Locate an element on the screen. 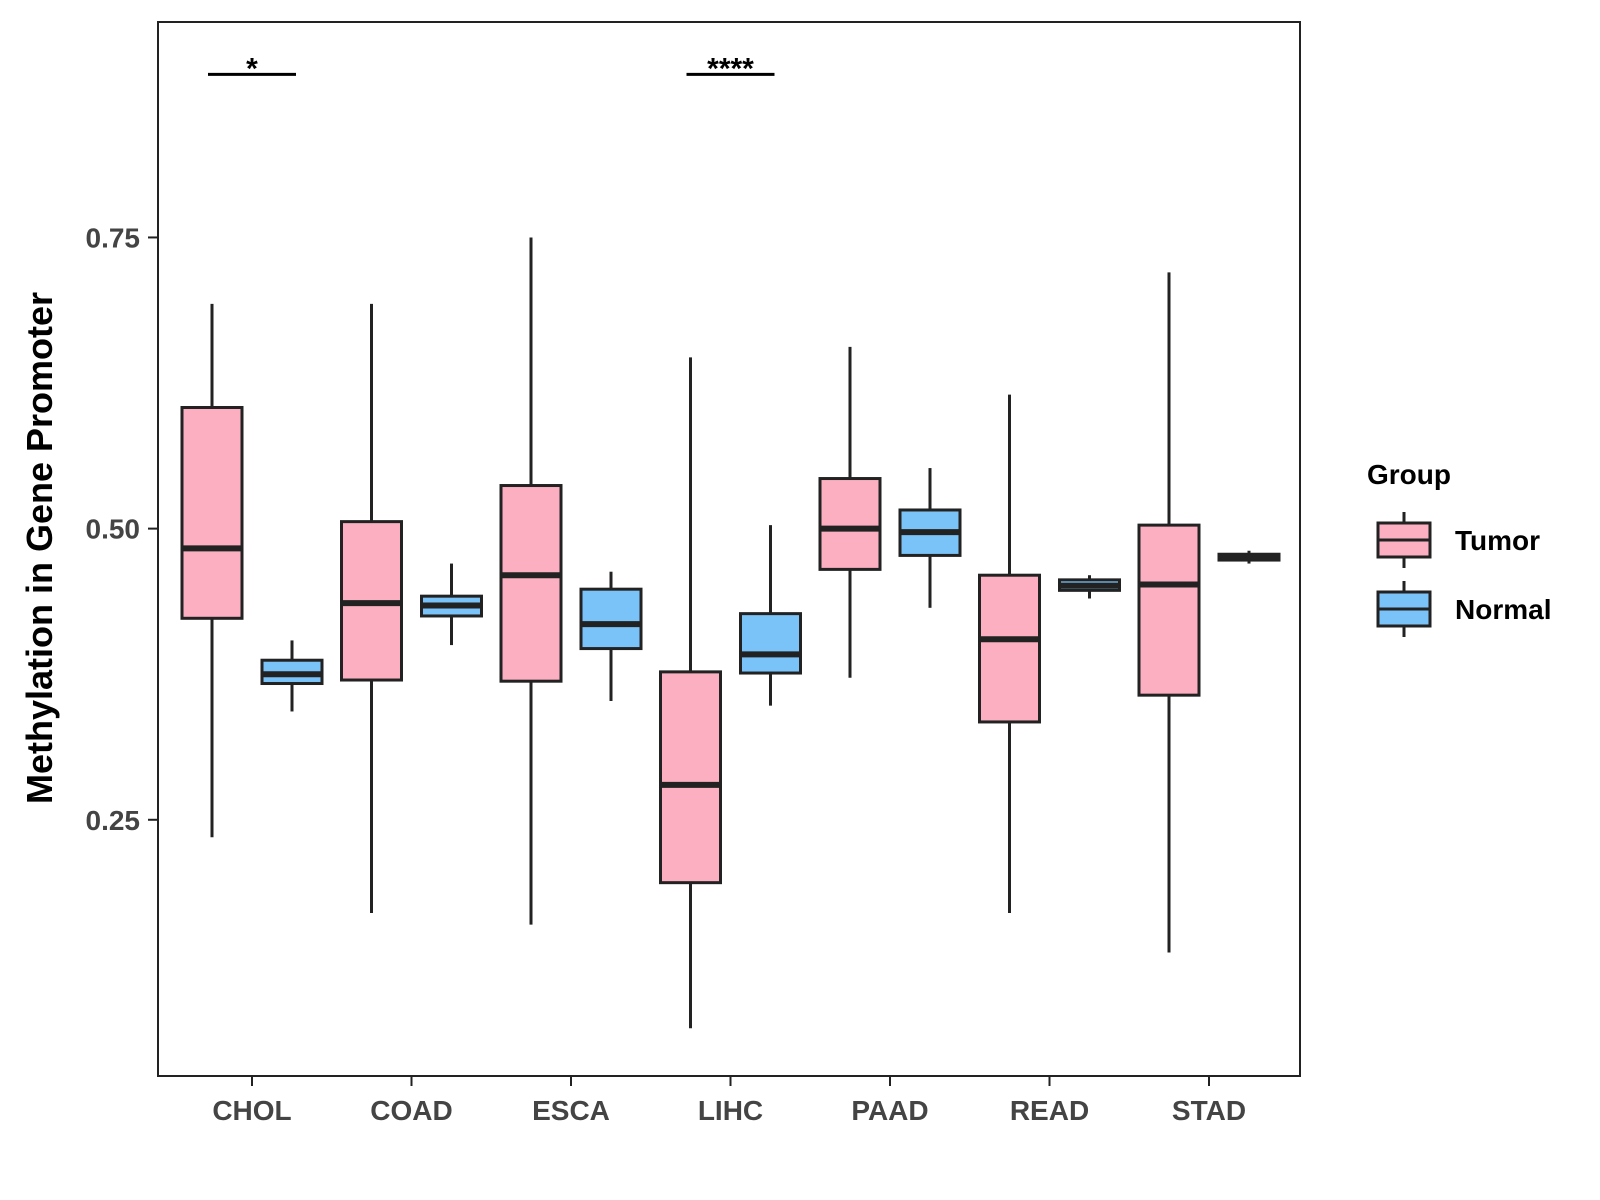 The image size is (1600, 1200). y-tick-label: 0.25 is located at coordinates (113, 820).